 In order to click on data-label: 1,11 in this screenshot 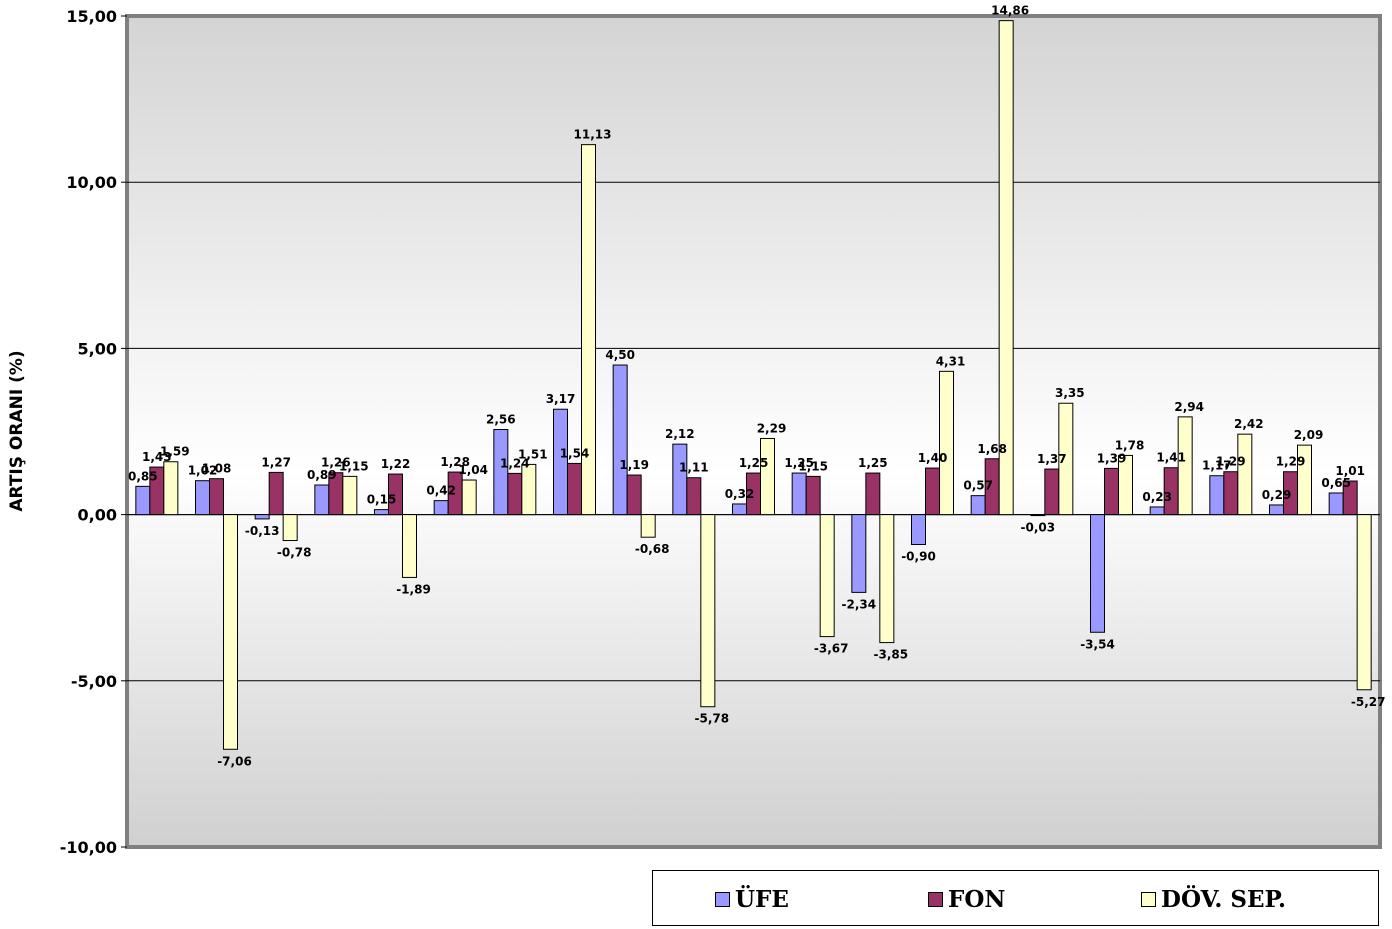, I will do `click(694, 468)`.